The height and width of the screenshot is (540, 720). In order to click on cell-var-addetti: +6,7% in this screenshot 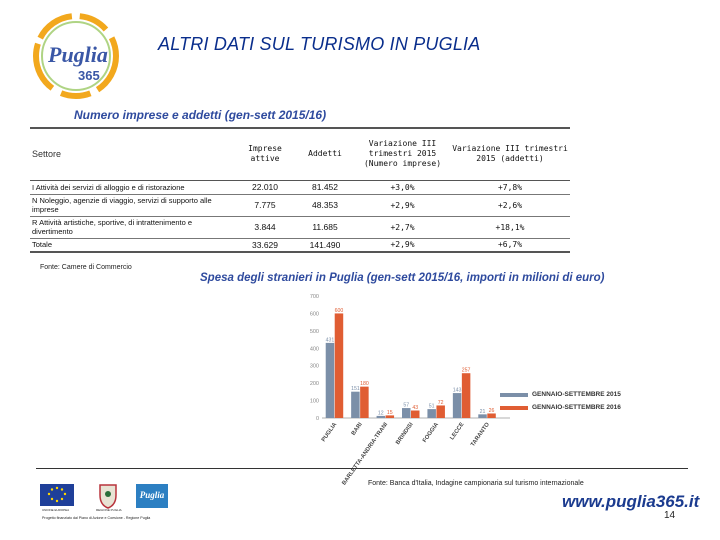, I will do `click(510, 245)`.